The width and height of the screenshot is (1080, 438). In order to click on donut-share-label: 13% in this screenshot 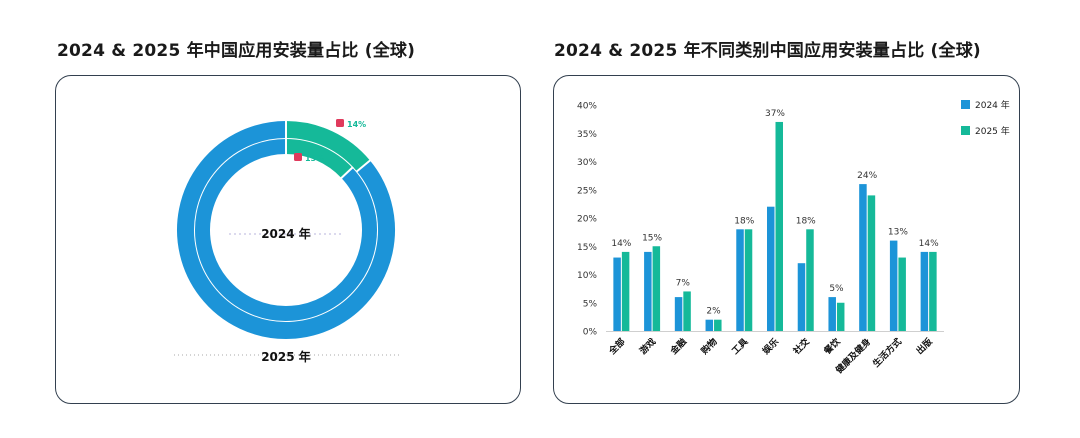, I will do `click(314, 158)`.